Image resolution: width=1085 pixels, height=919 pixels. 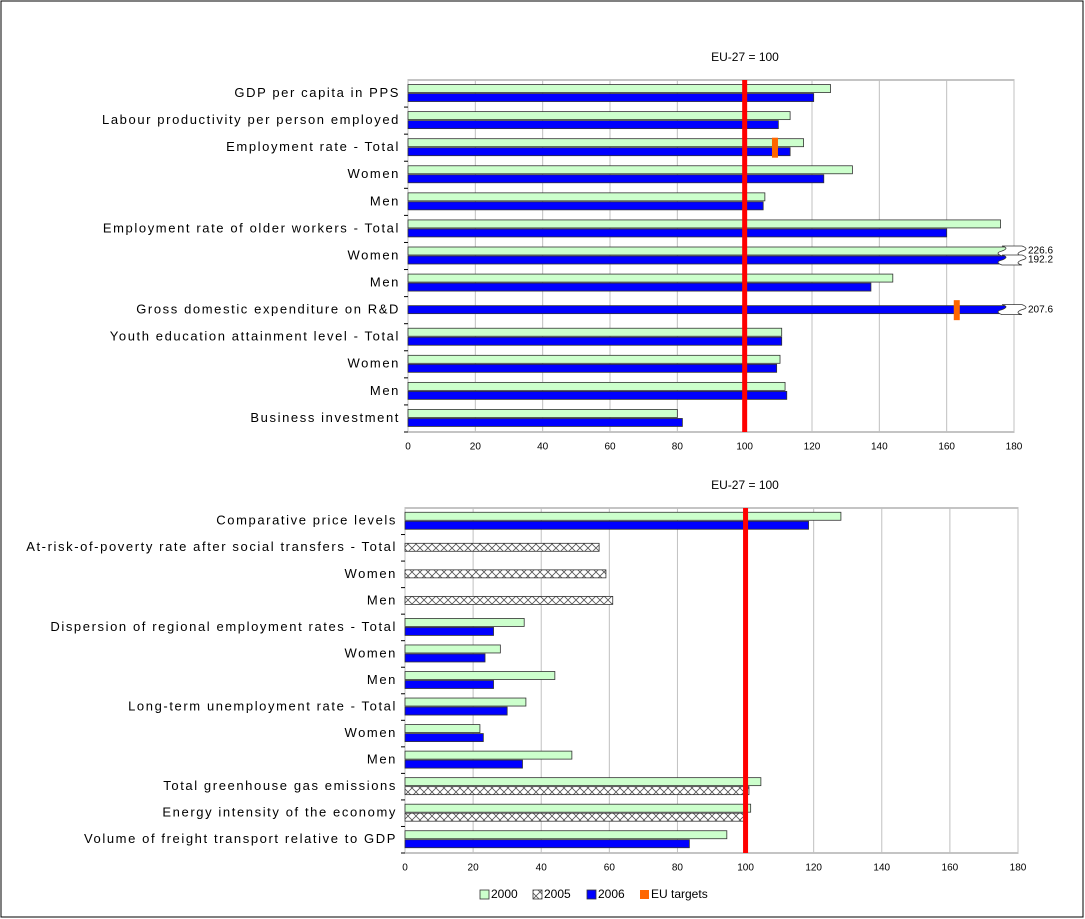 What do you see at coordinates (262, 705) in the screenshot?
I see `category-label: Long-term unemployment rate - Total` at bounding box center [262, 705].